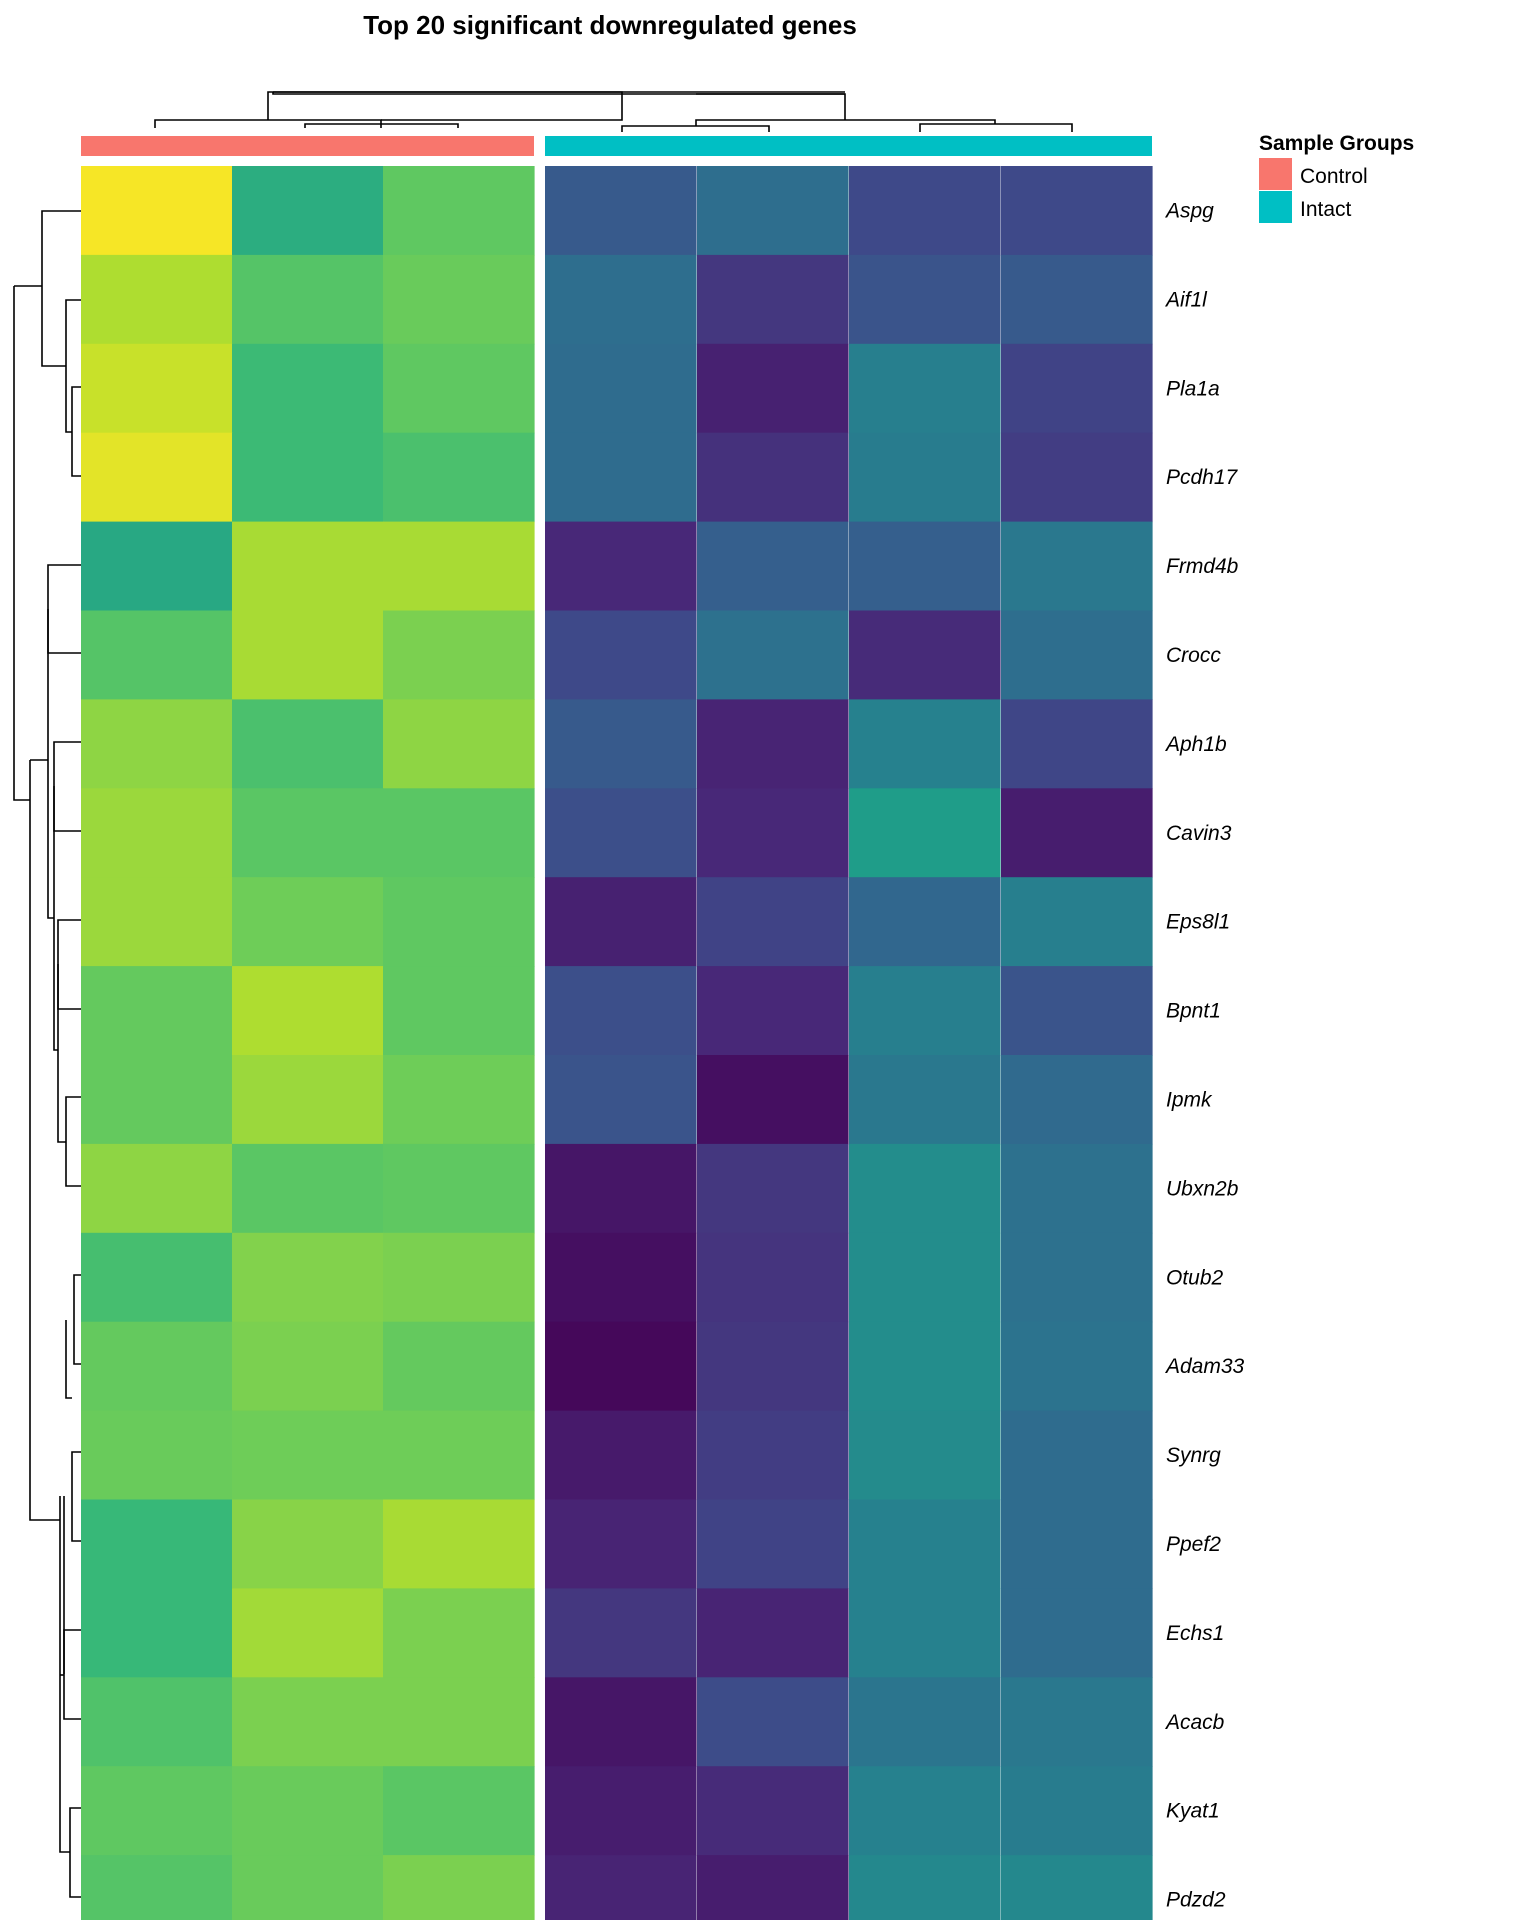 The image size is (1536, 1920). Describe the element at coordinates (1198, 922) in the screenshot. I see `gene-label-eps8l1: Eps8l1` at that location.